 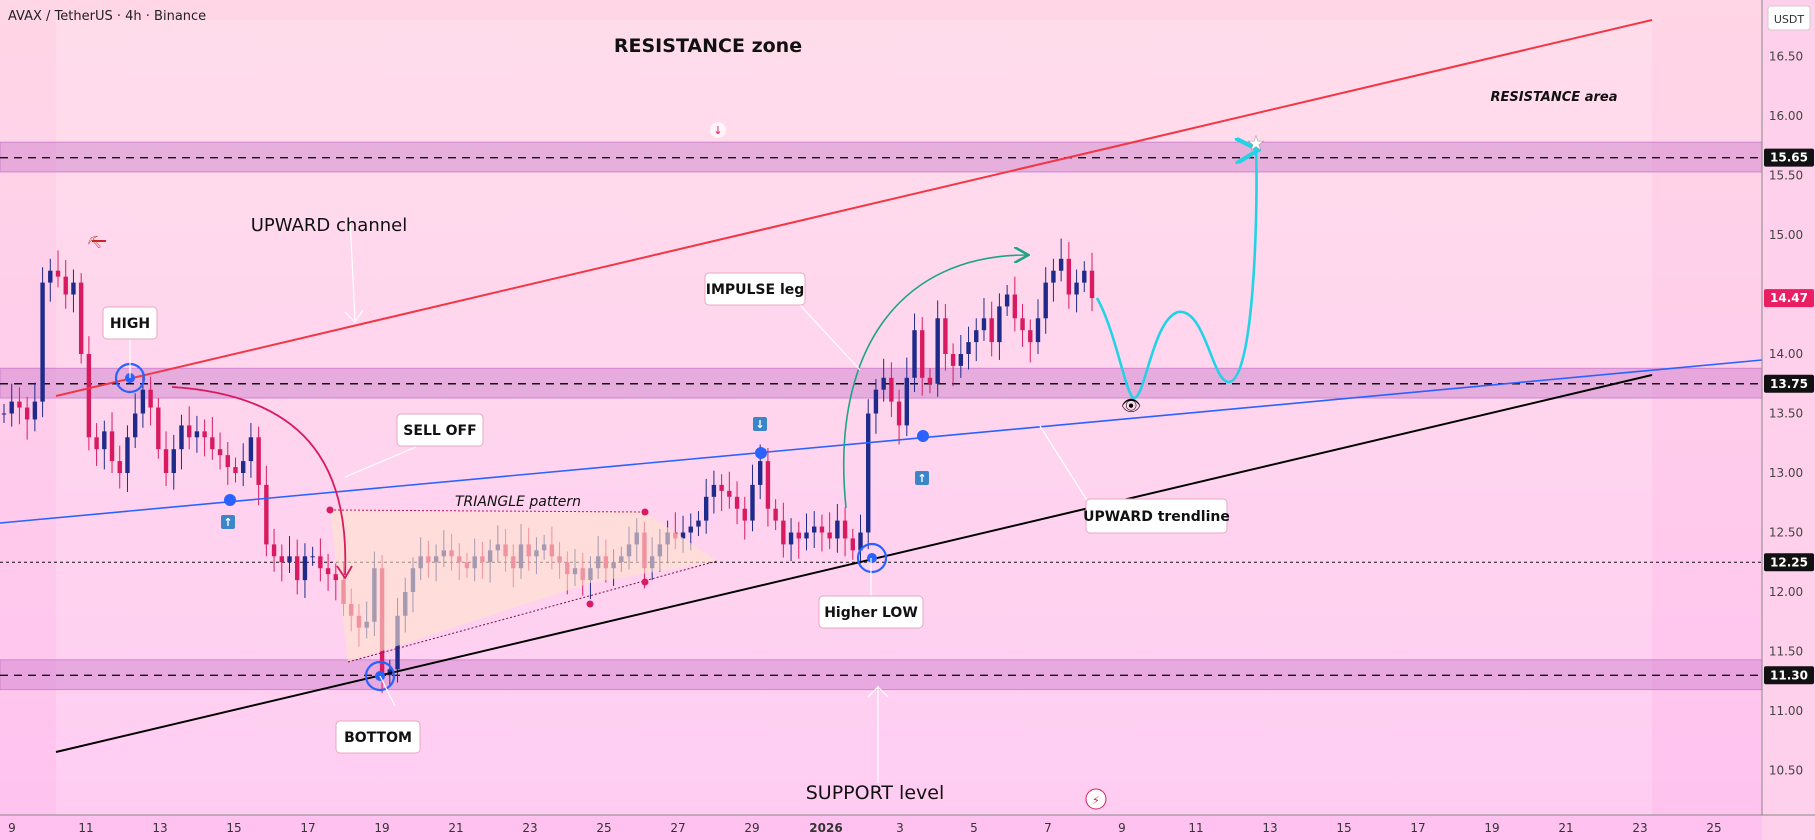 I want to click on eye-icon: 👁, so click(x=1131, y=405).